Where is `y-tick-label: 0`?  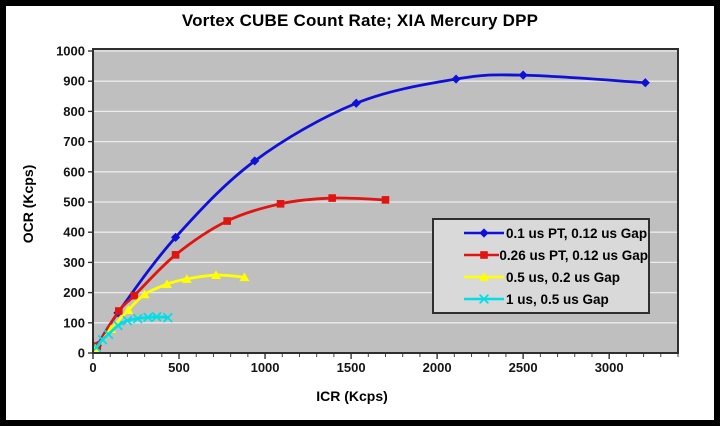 y-tick-label: 0 is located at coordinates (81, 353).